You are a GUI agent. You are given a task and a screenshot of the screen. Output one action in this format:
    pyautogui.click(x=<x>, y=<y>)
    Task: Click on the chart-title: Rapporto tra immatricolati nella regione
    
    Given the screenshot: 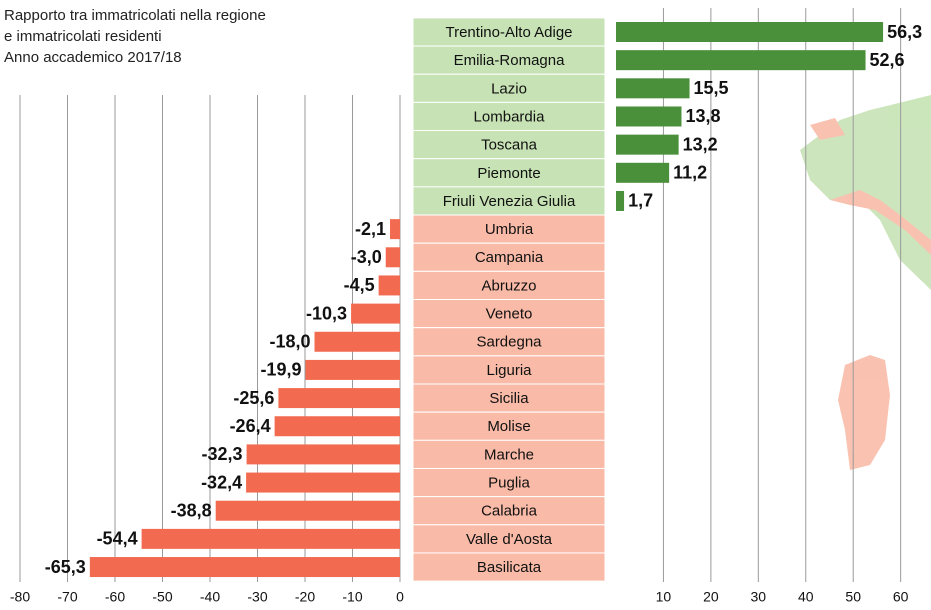 What is the action you would take?
    pyautogui.click(x=135, y=15)
    